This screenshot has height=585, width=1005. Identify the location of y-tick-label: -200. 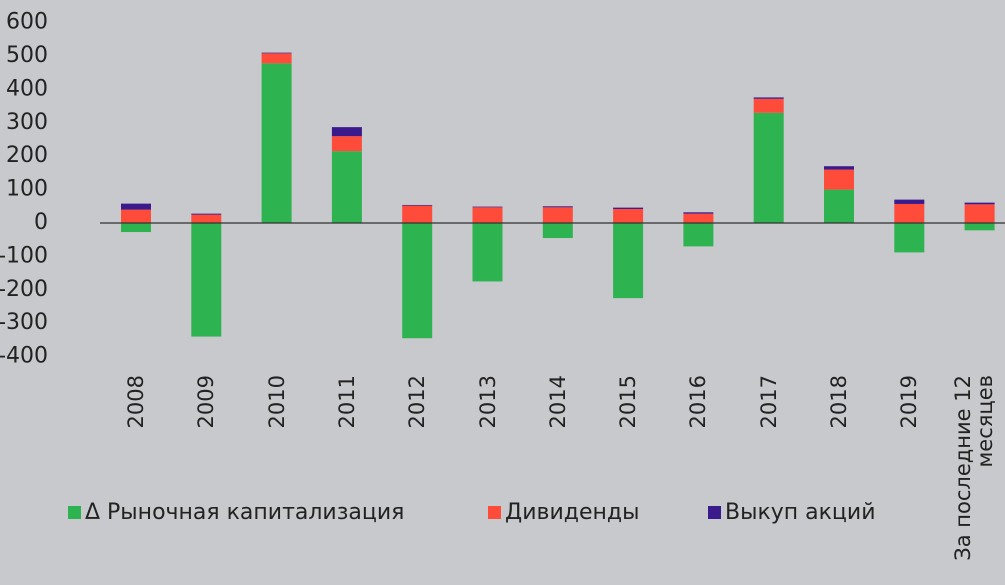
(24, 289).